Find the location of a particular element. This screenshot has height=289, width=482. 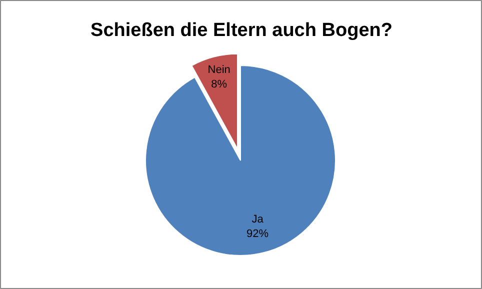

data-label: 8% is located at coordinates (219, 84).